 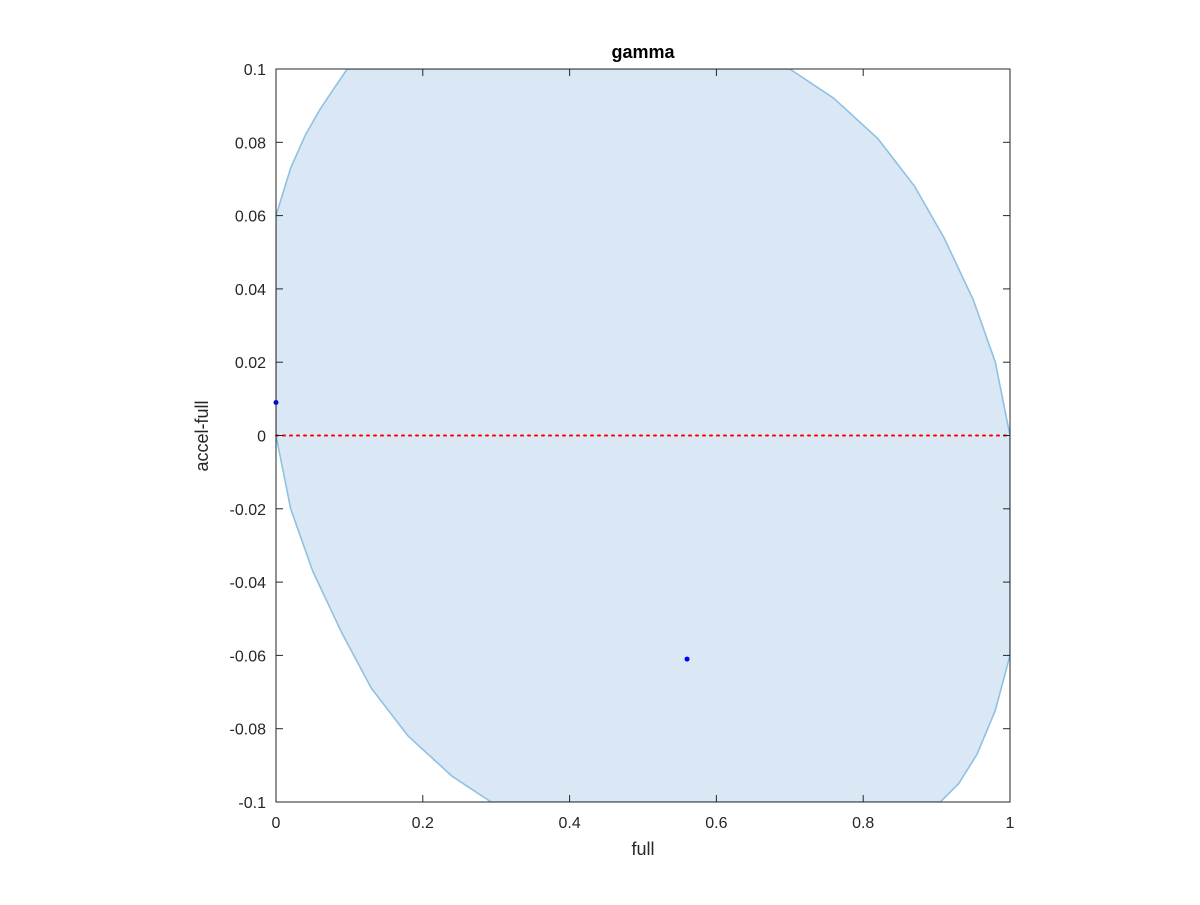 What do you see at coordinates (642, 849) in the screenshot?
I see `x-axis-label: full` at bounding box center [642, 849].